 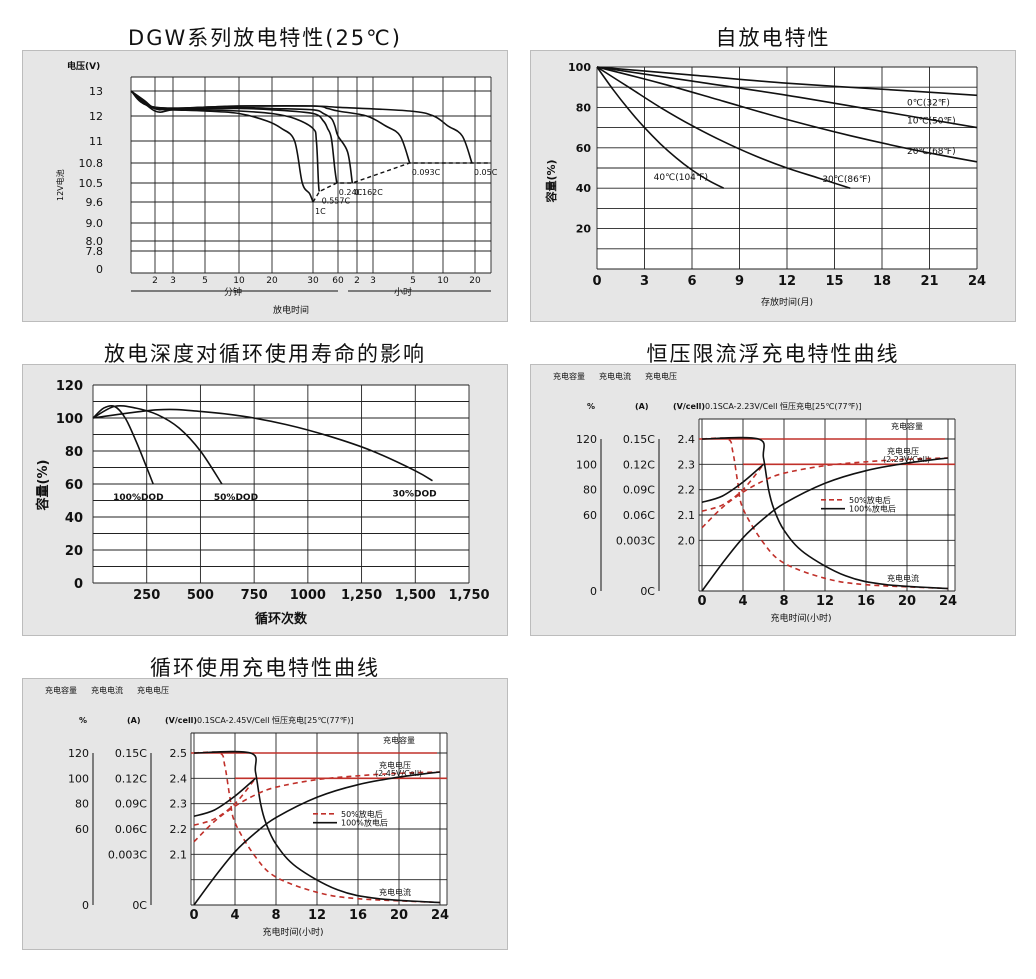 What do you see at coordinates (644, 281) in the screenshot?
I see `chart2-xtick-1: 3` at bounding box center [644, 281].